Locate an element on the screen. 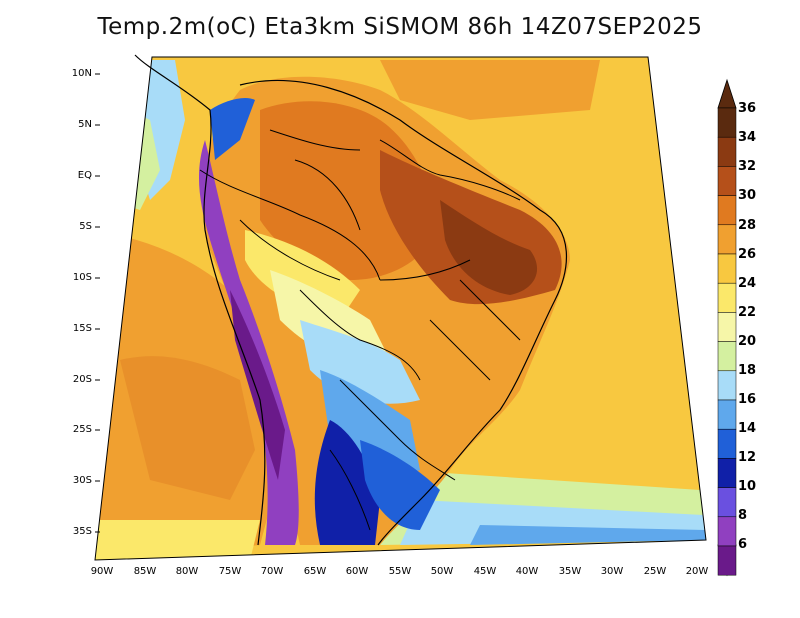  colorbar is located at coordinates (727, 327).